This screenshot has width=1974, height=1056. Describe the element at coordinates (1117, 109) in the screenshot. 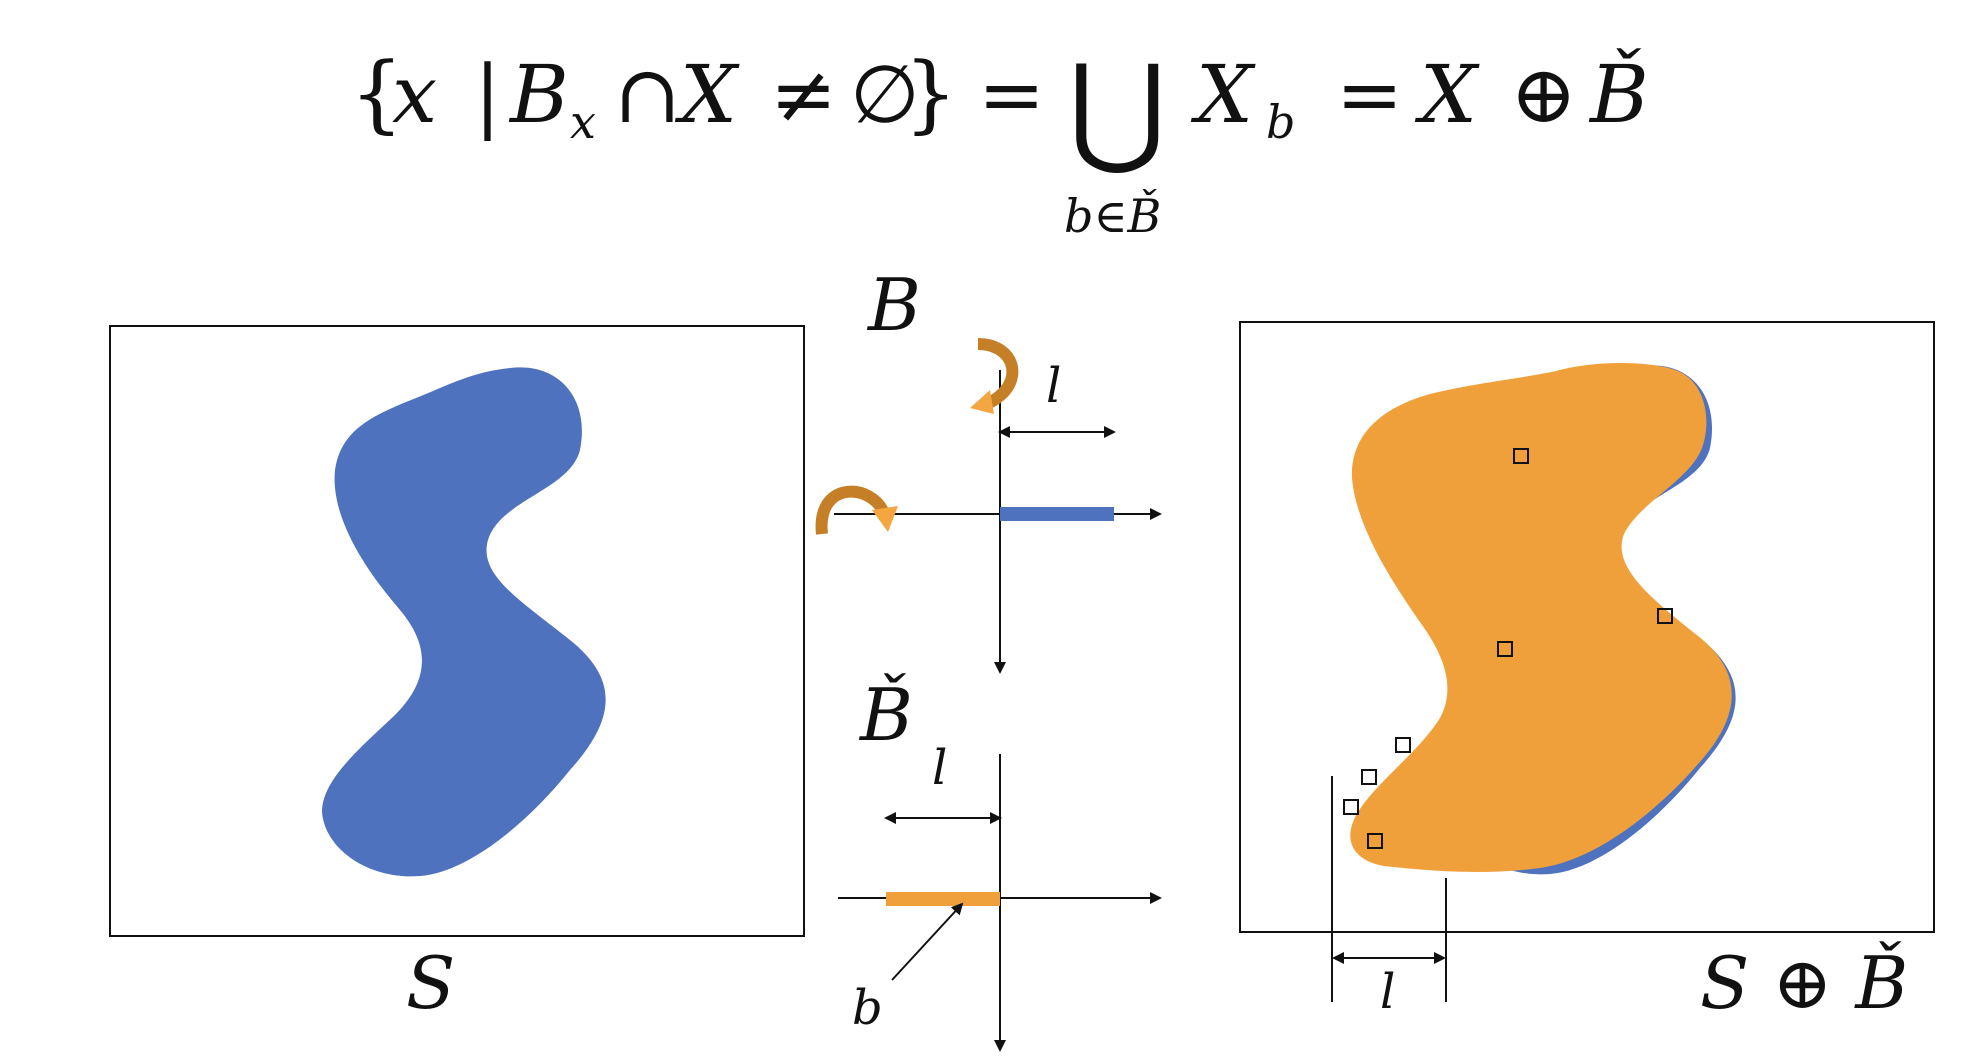

I see `formula-big-union: ⋃` at that location.